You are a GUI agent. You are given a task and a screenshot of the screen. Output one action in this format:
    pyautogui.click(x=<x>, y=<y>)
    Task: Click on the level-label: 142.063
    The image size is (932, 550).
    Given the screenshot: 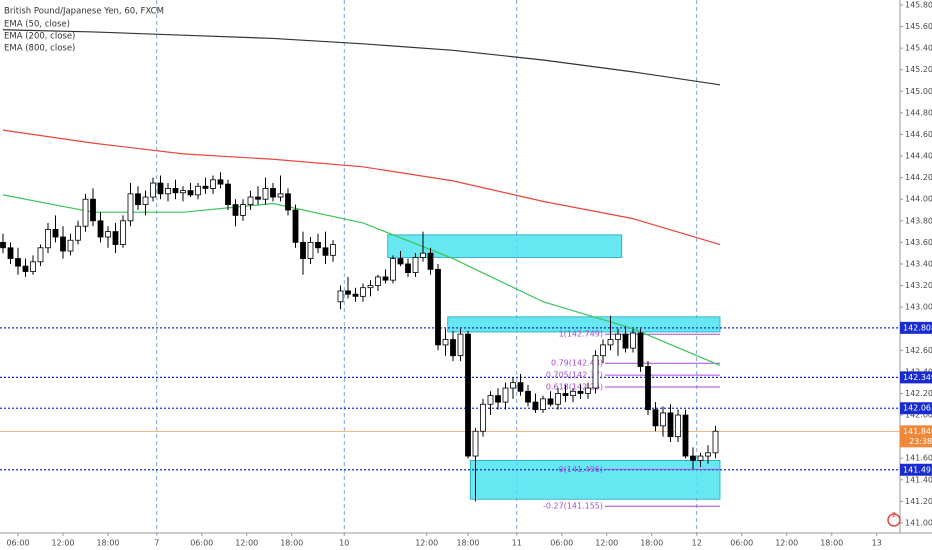 What is the action you would take?
    pyautogui.click(x=917, y=408)
    